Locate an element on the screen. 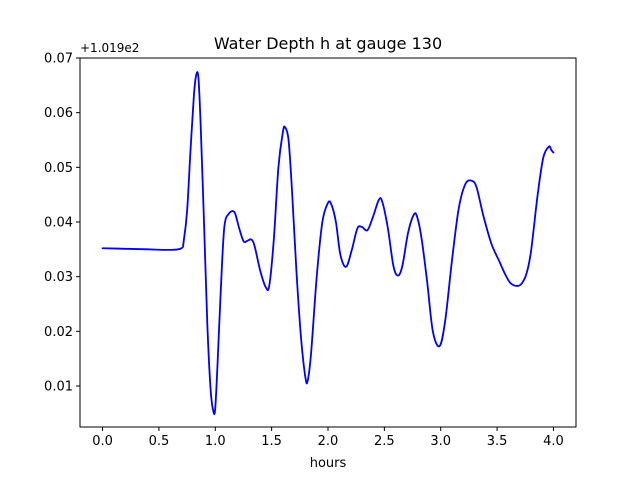  x-tick-label: 0.0 is located at coordinates (102, 441).